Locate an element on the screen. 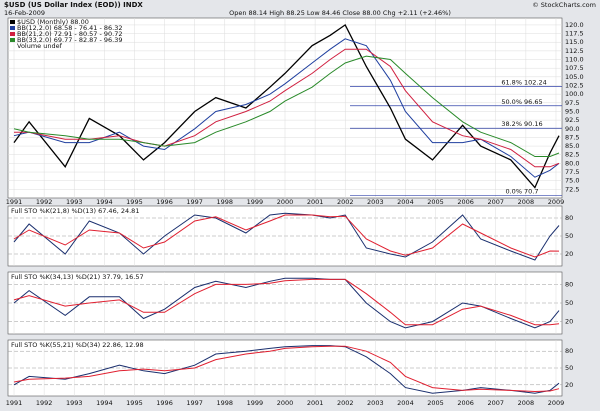 This screenshot has width=600, height=411. y-tick-label: 72.5 is located at coordinates (572, 189).